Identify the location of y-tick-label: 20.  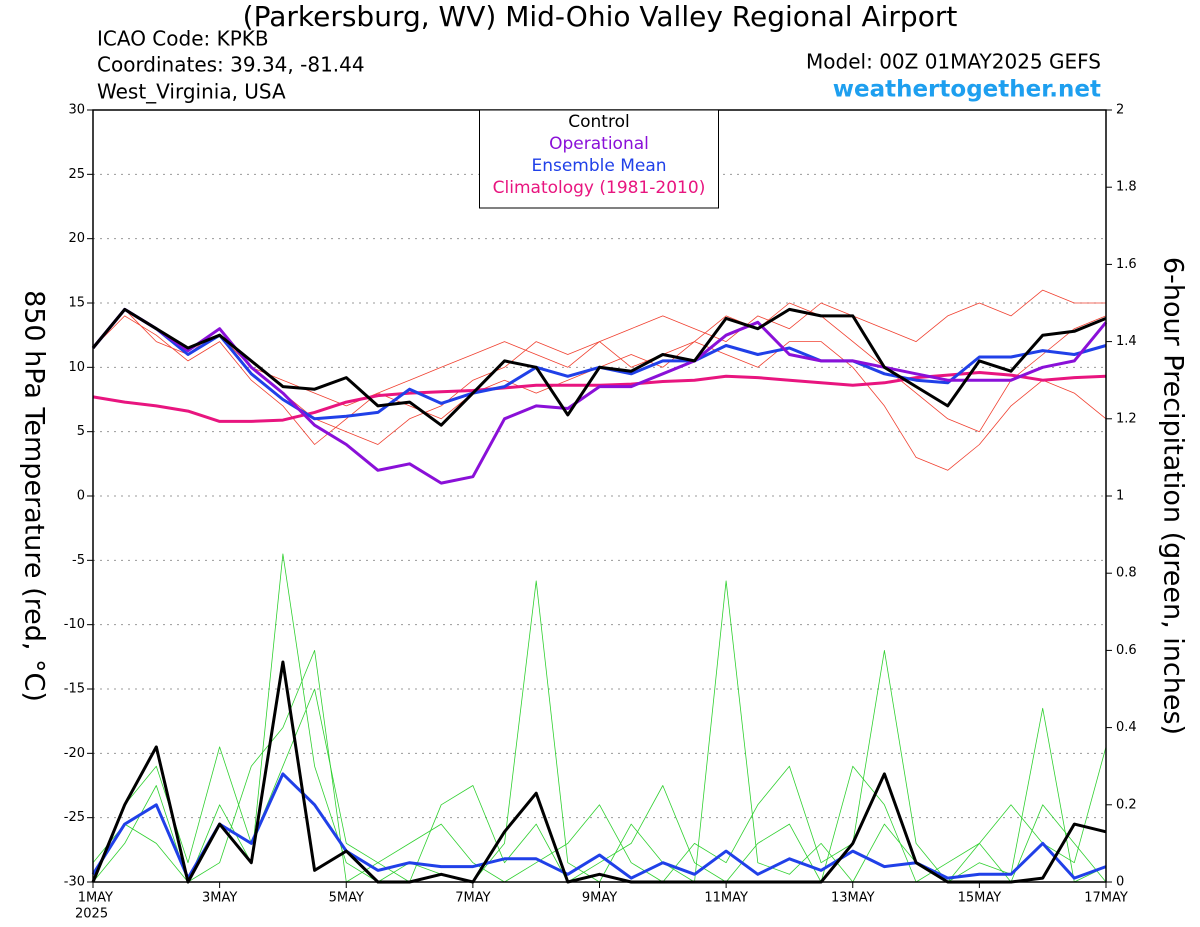
(76, 238).